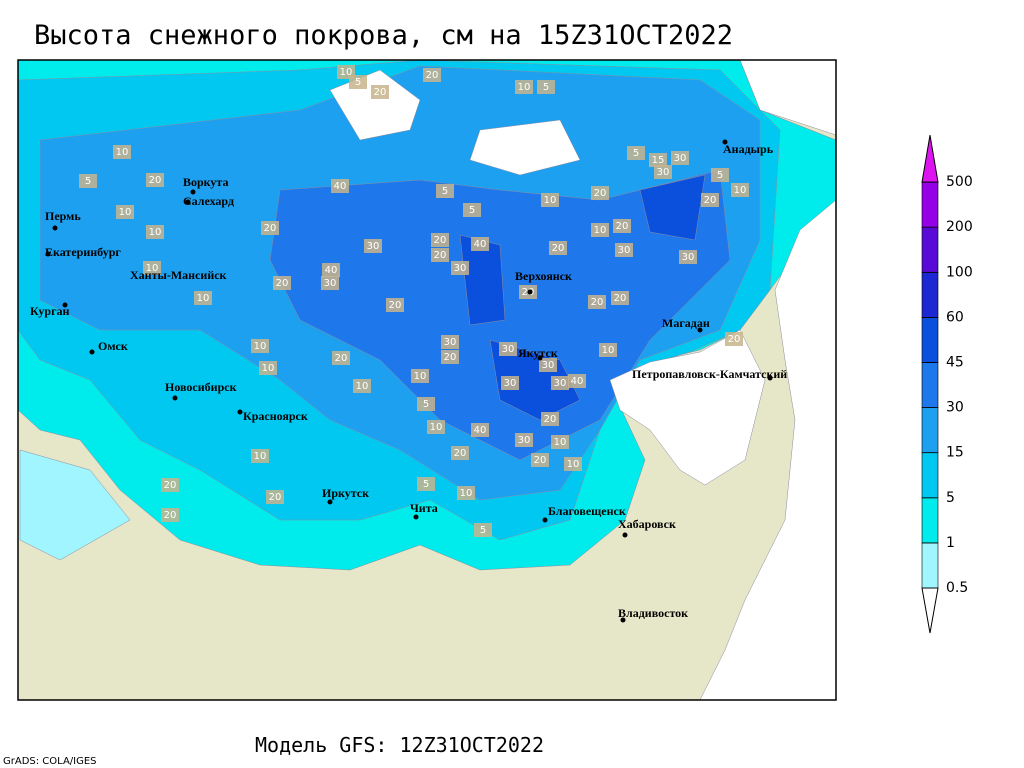 This screenshot has height=768, width=1024. I want to click on city-label: Пермь, so click(63, 216).